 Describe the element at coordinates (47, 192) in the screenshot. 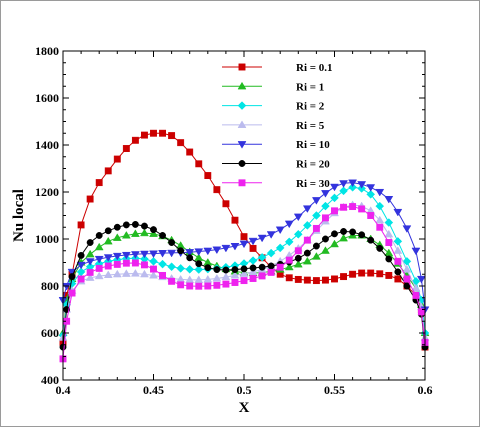

I see `y-tick-label: 1200` at that location.